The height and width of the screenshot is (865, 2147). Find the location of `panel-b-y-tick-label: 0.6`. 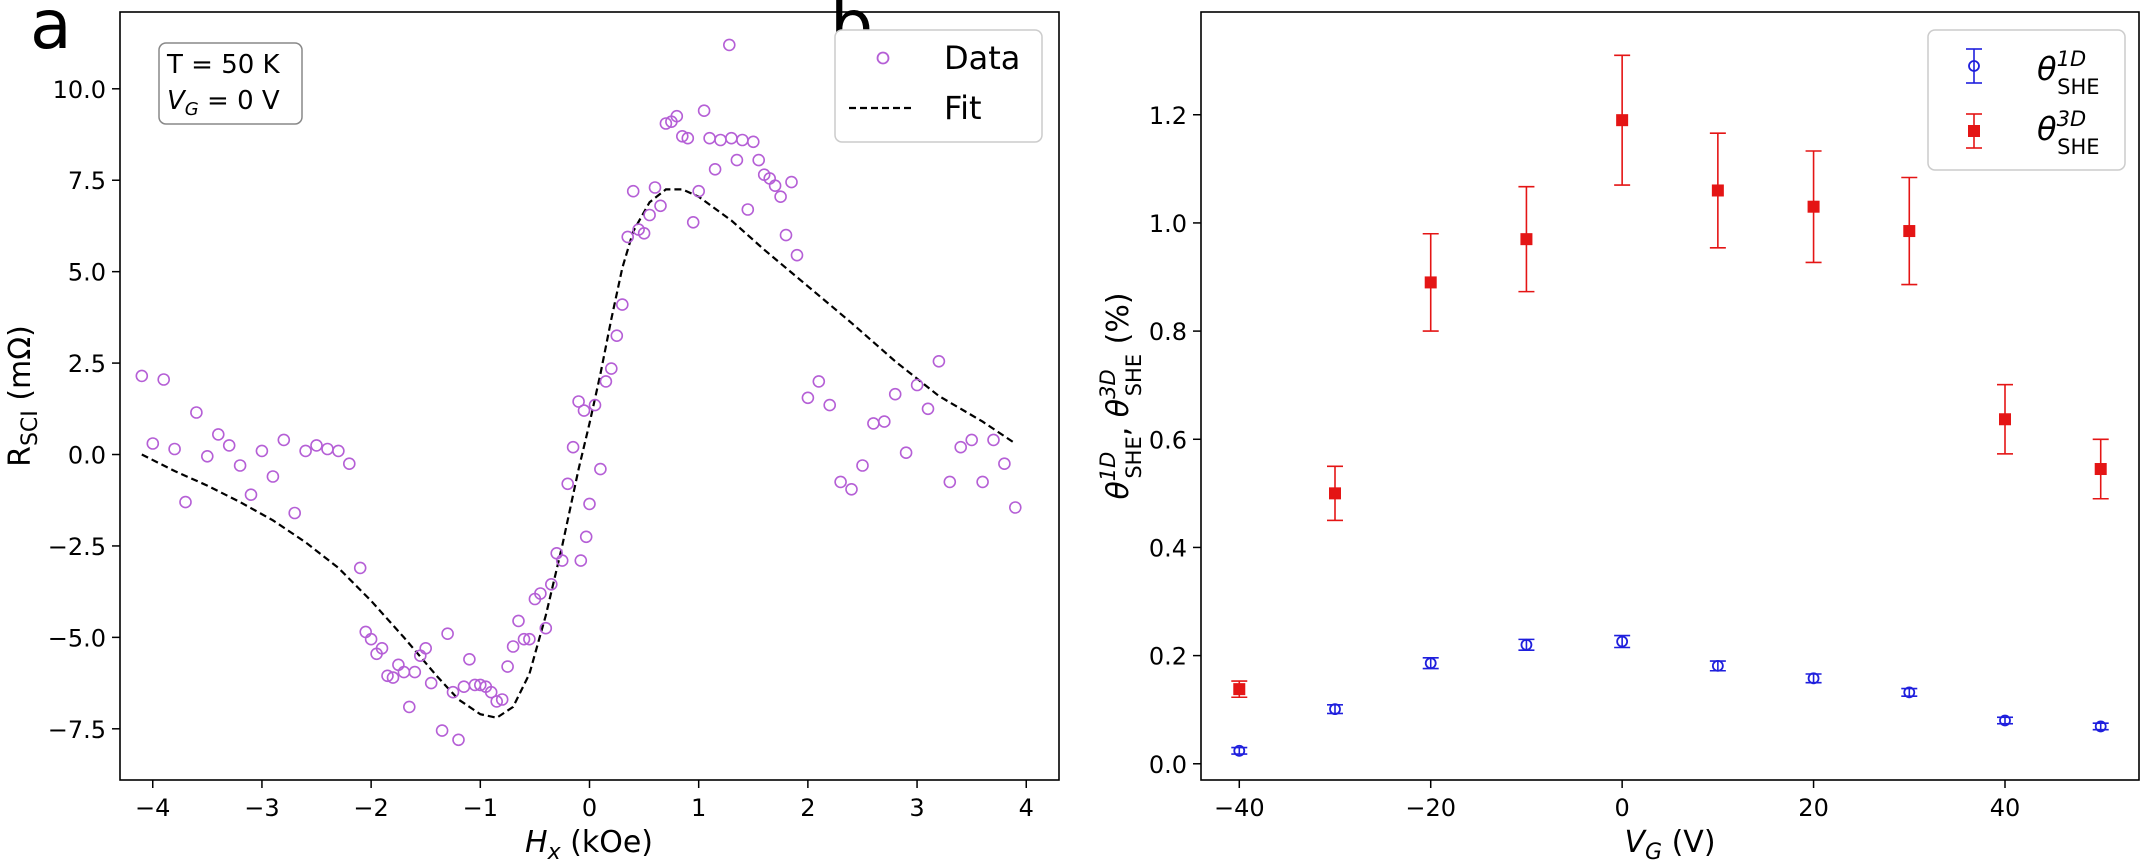

panel-b-y-tick-label: 0.6 is located at coordinates (1168, 440).